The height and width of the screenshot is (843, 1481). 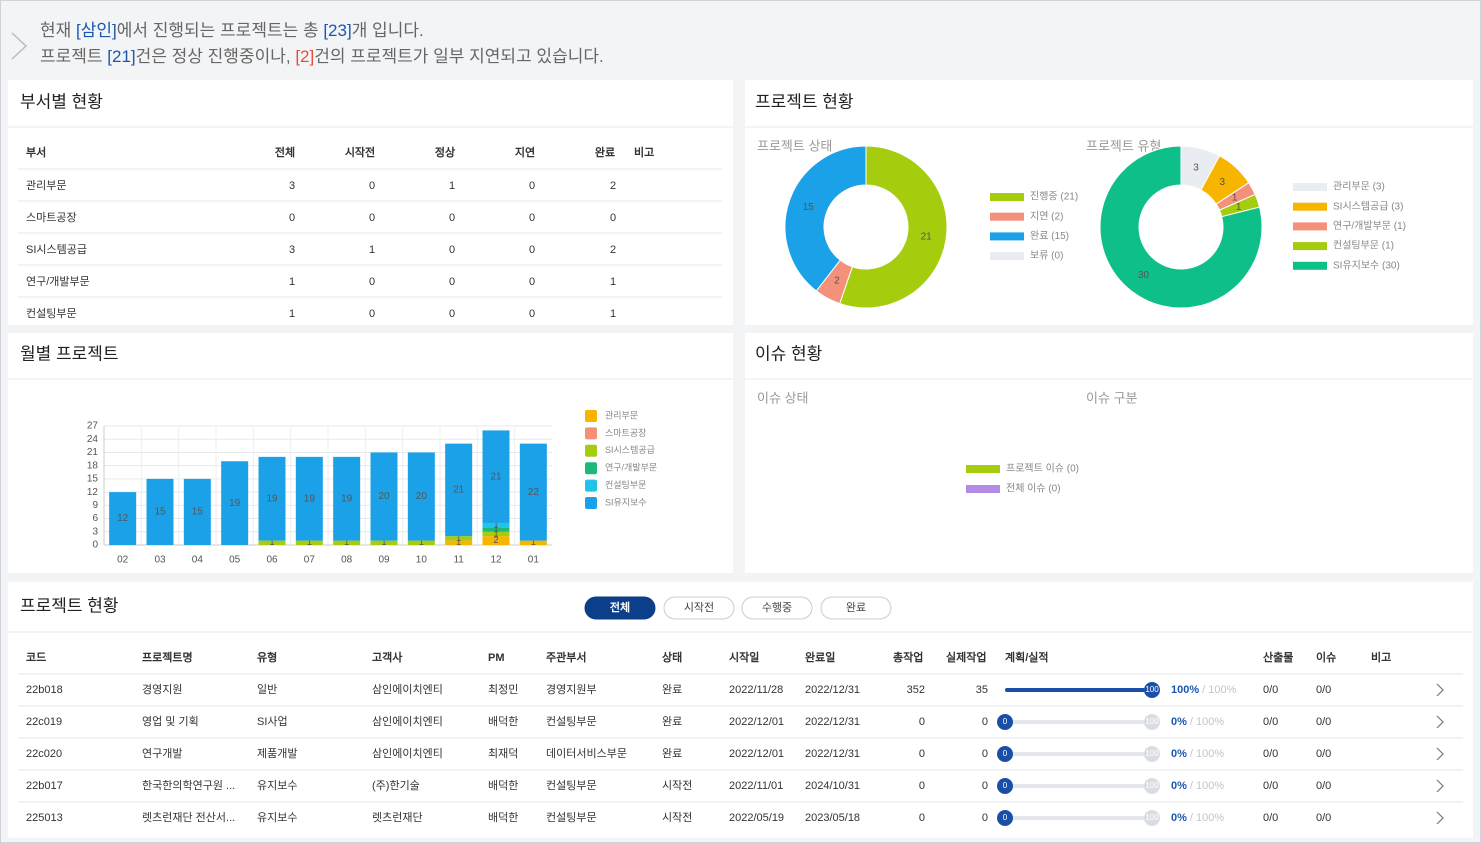 I want to click on table-header: 부서, so click(x=36, y=152).